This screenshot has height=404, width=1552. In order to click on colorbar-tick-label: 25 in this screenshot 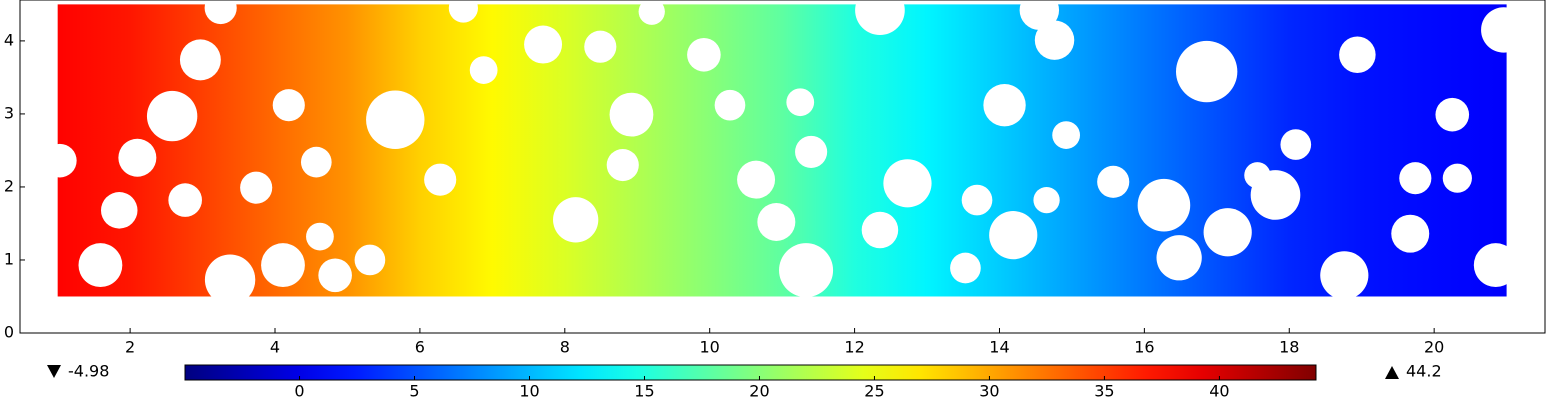, I will do `click(874, 391)`.